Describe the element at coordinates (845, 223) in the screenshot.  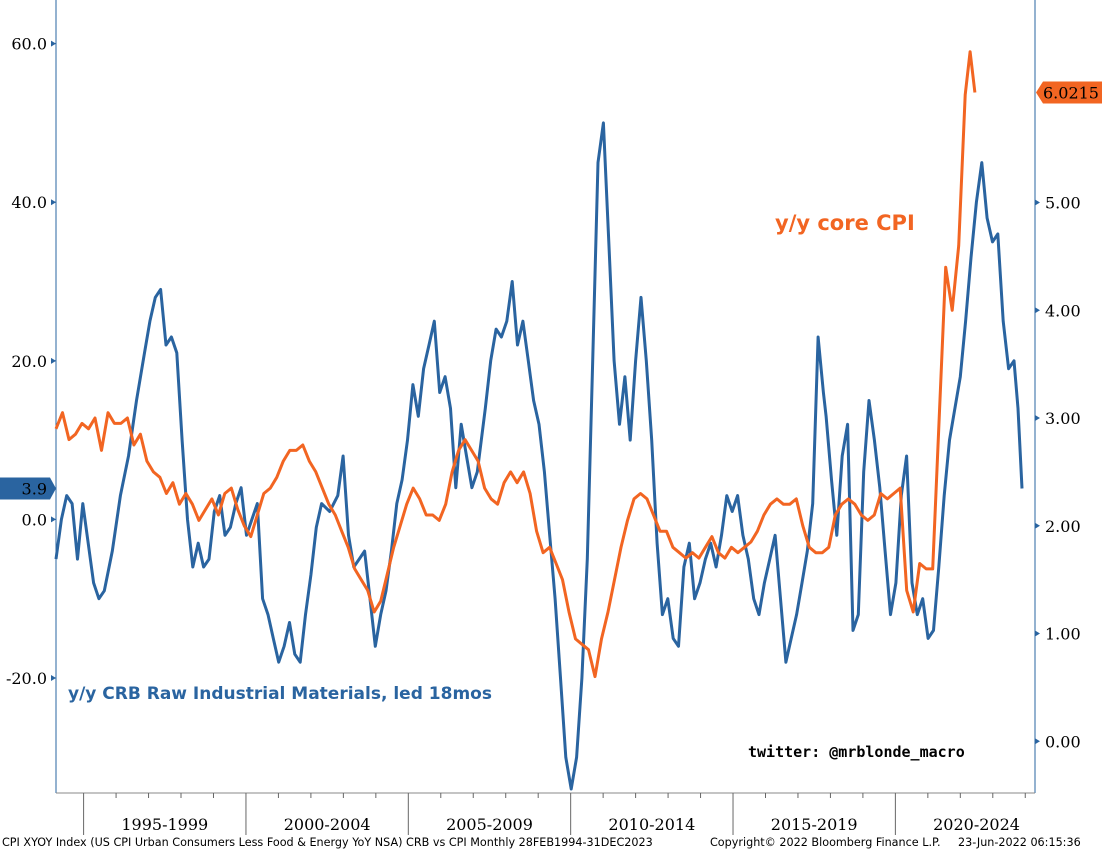
I see `cpi-annotation: y/y core CPI` at that location.